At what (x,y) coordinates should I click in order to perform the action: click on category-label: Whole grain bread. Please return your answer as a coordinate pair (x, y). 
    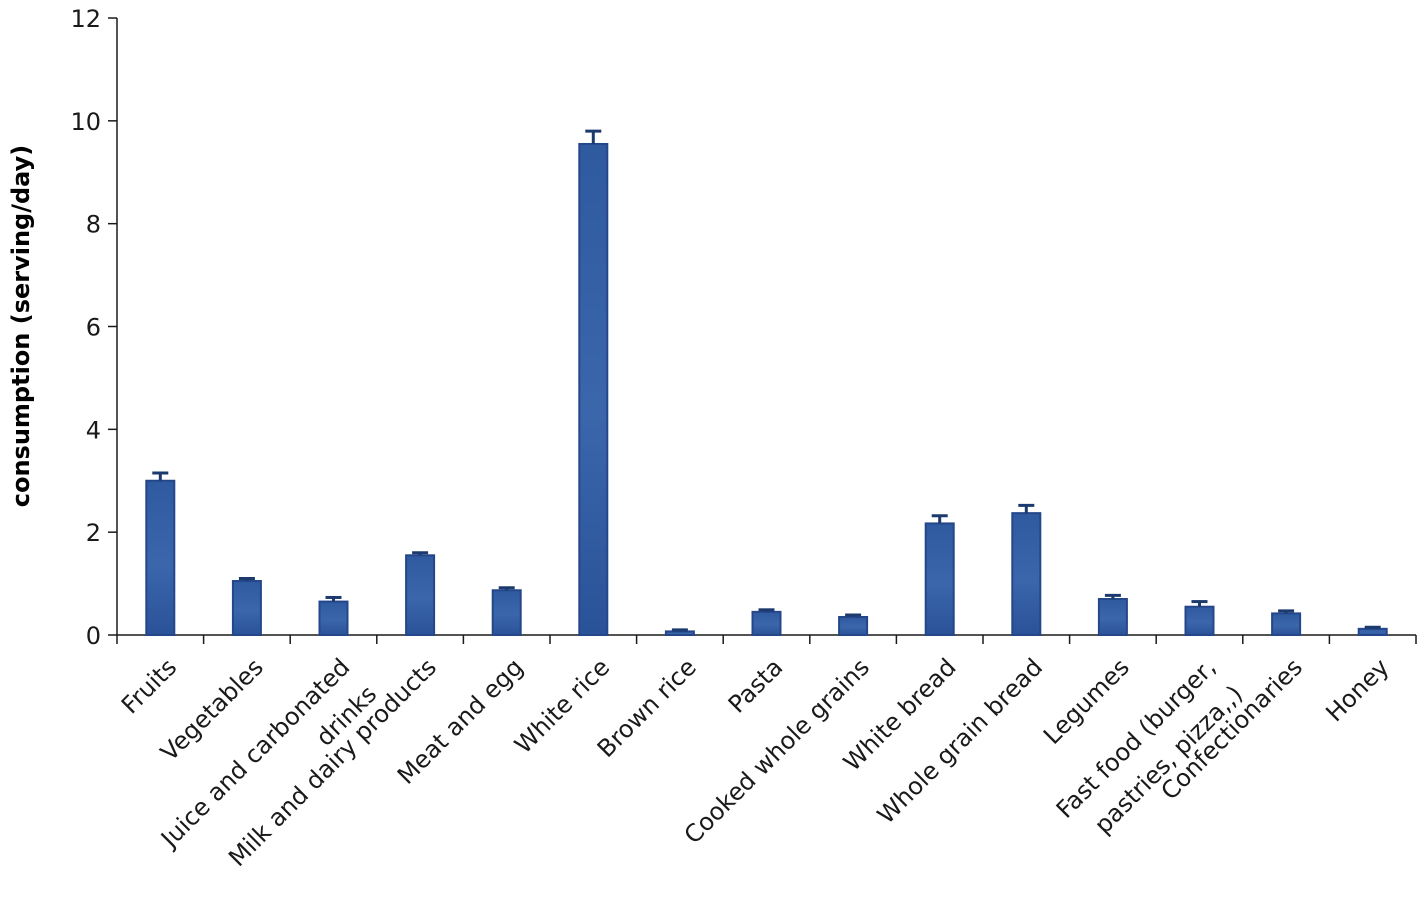
    Looking at the image, I should click on (960, 741).